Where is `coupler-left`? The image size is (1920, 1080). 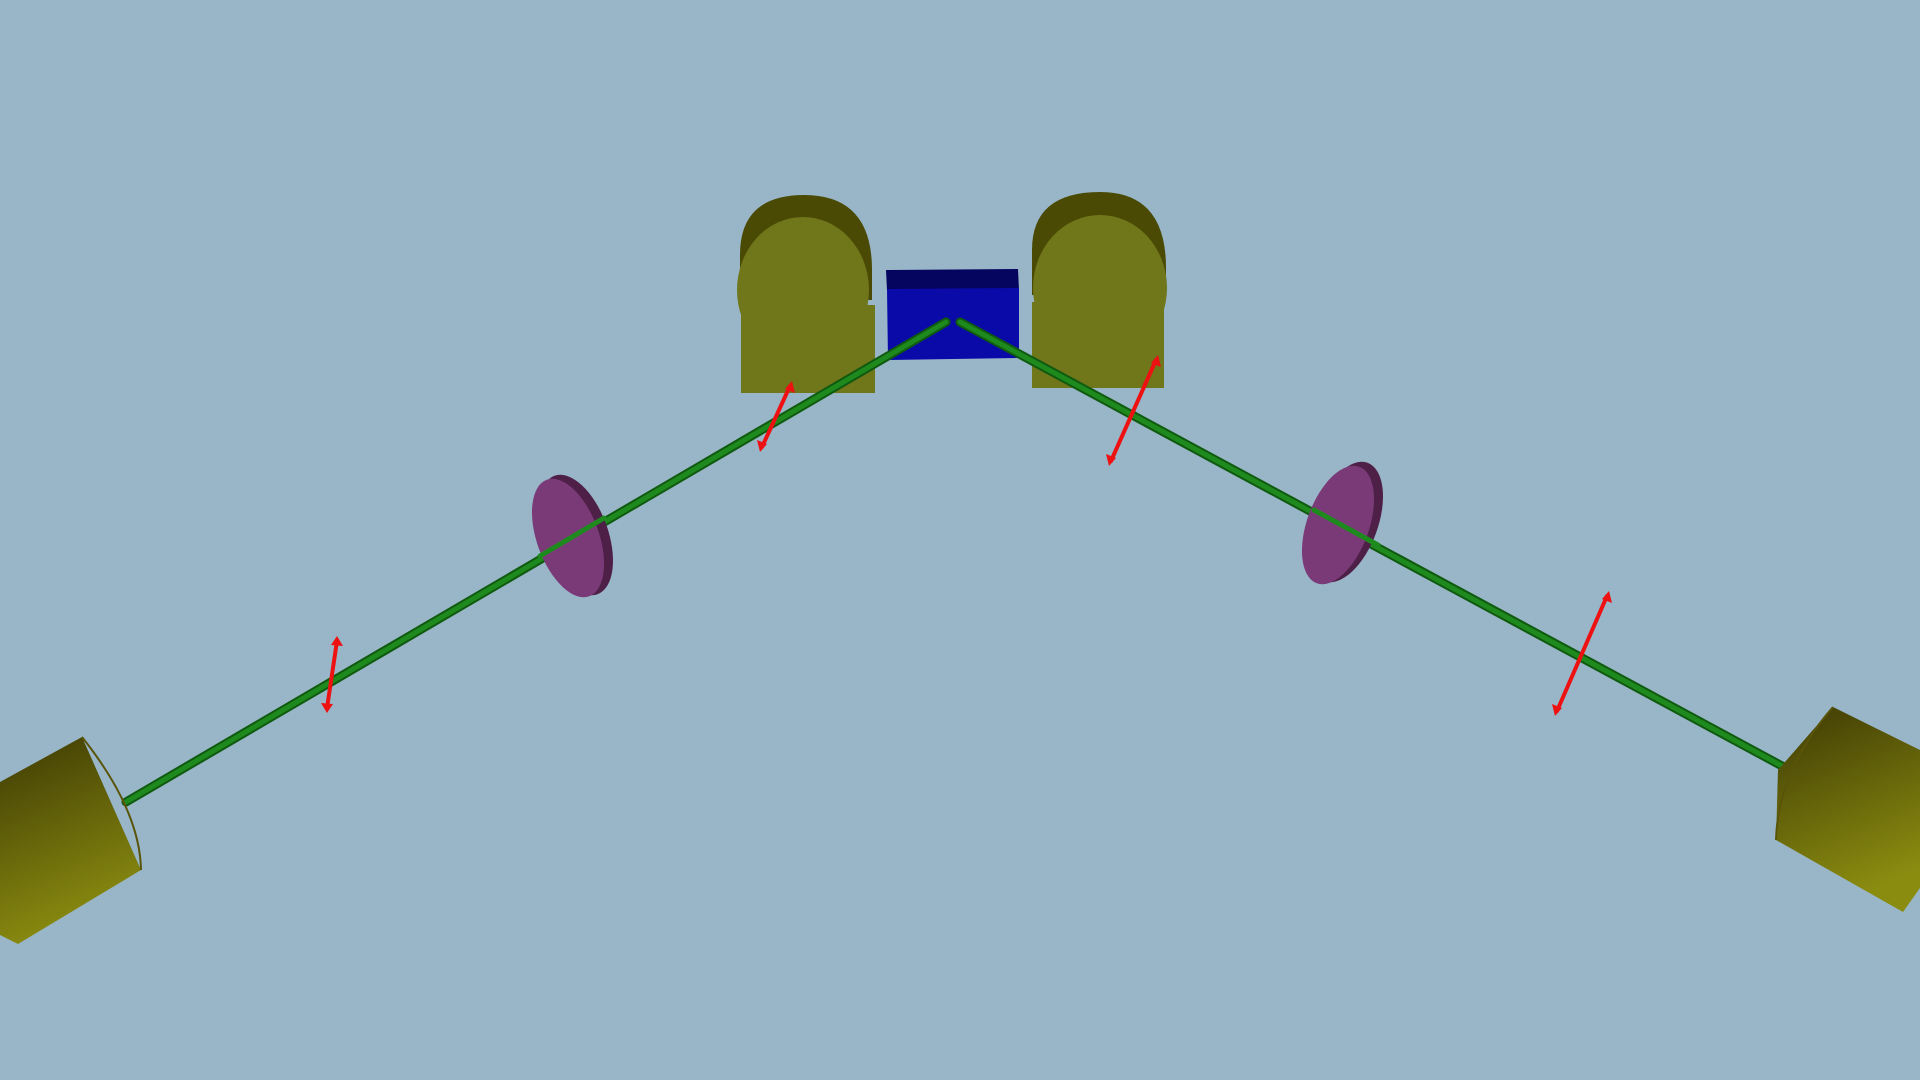
coupler-left is located at coordinates (806, 294).